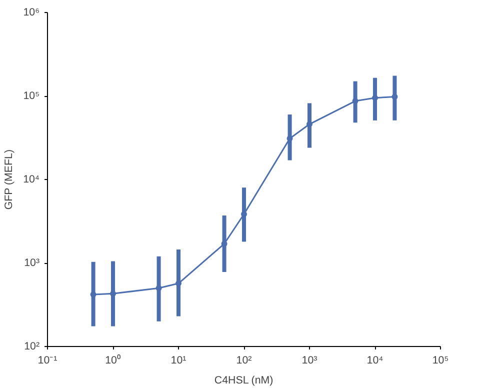 The height and width of the screenshot is (389, 489). What do you see at coordinates (31, 180) in the screenshot?
I see `y-tick-label: 10⁴` at bounding box center [31, 180].